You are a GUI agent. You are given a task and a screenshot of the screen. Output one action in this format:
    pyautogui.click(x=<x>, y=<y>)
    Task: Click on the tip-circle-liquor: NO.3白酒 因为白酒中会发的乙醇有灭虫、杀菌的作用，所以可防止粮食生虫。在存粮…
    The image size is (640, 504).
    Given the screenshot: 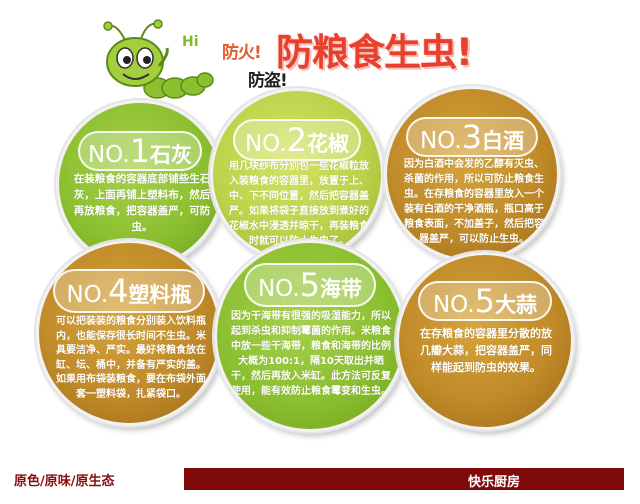 What is the action you would take?
    pyautogui.click(x=472, y=174)
    